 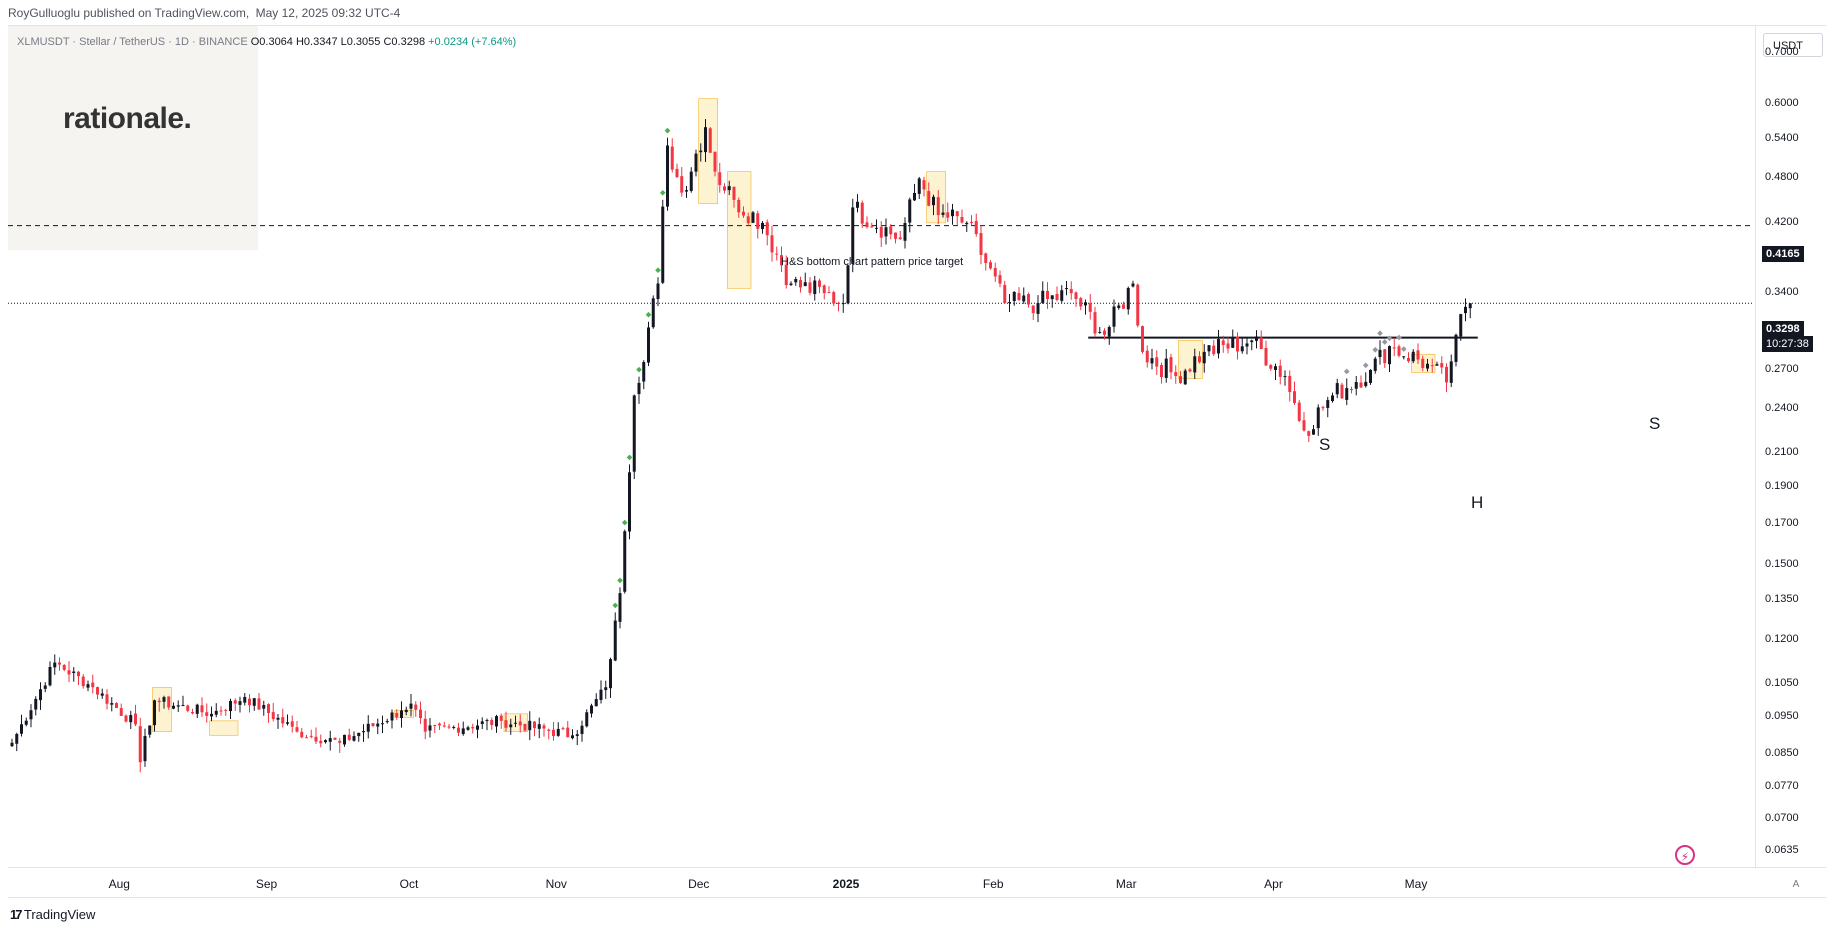 I want to click on open-value: O0.3064, so click(x=271, y=42).